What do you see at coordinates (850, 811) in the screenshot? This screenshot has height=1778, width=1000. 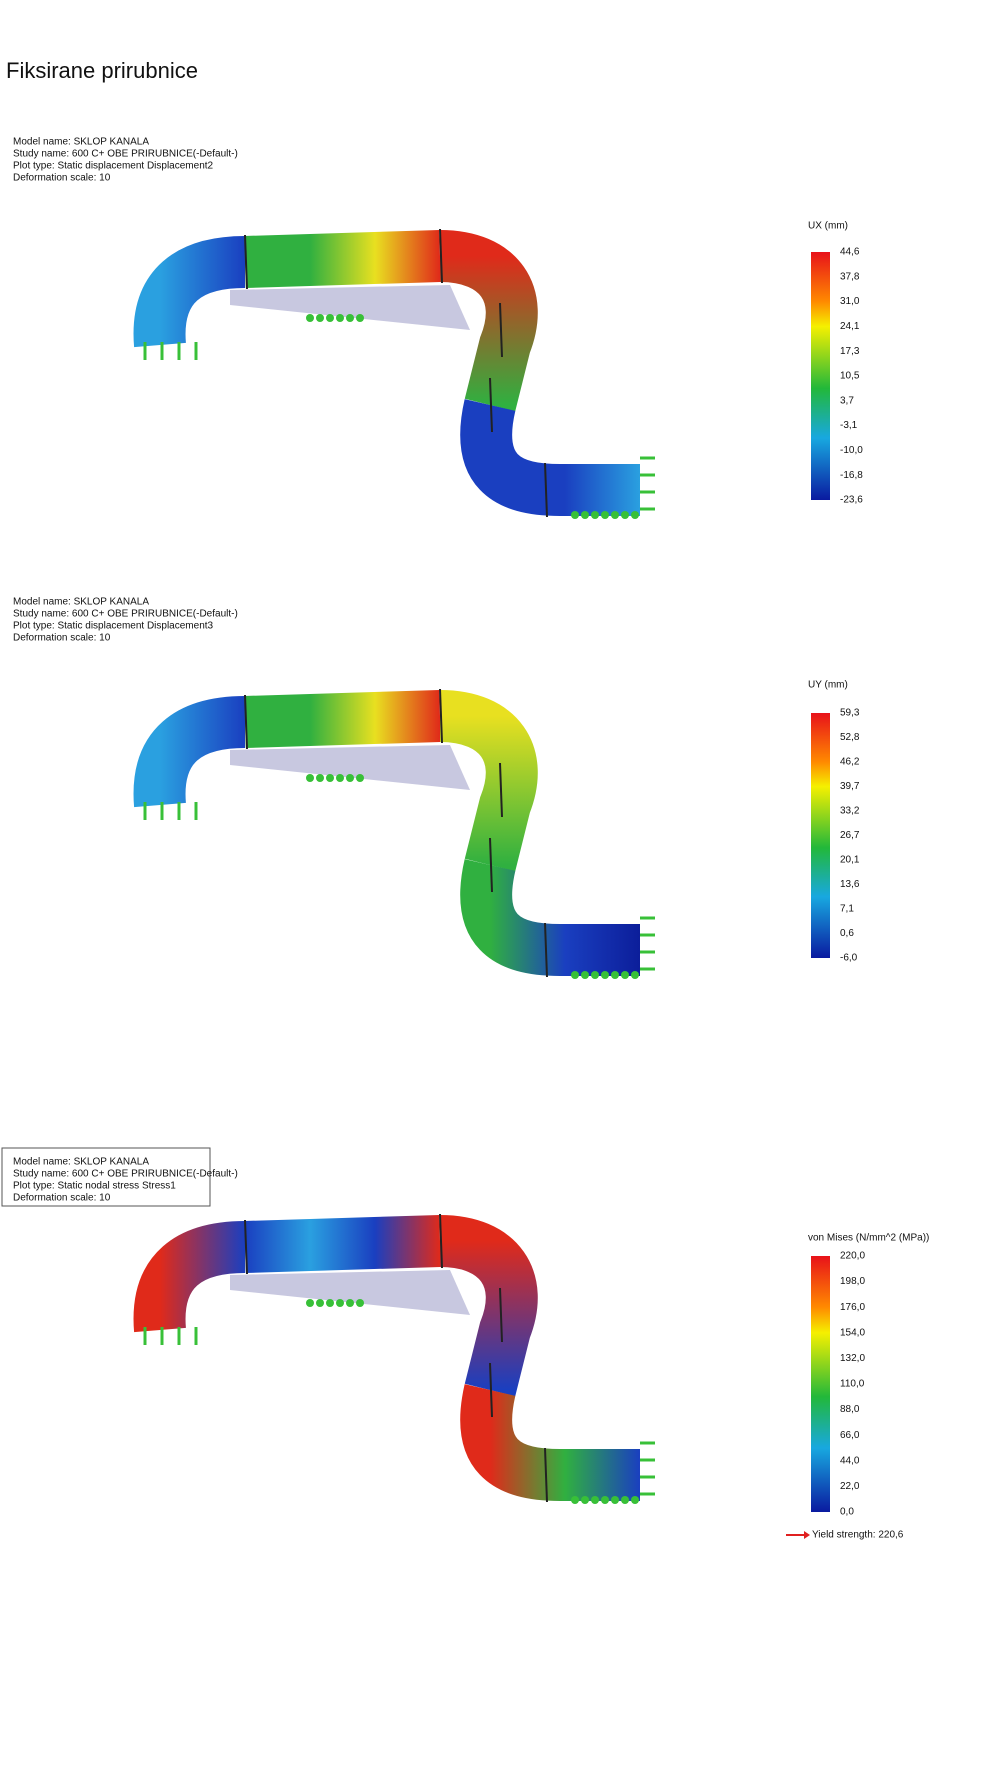 I see `legend-label: 33,2` at bounding box center [850, 811].